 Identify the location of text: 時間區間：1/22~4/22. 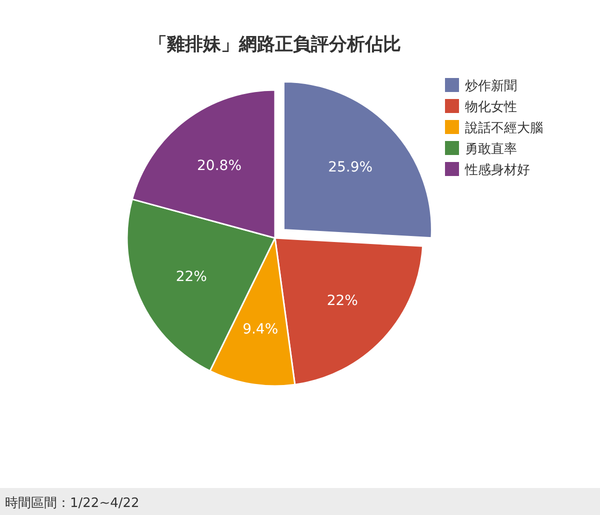
(72, 503).